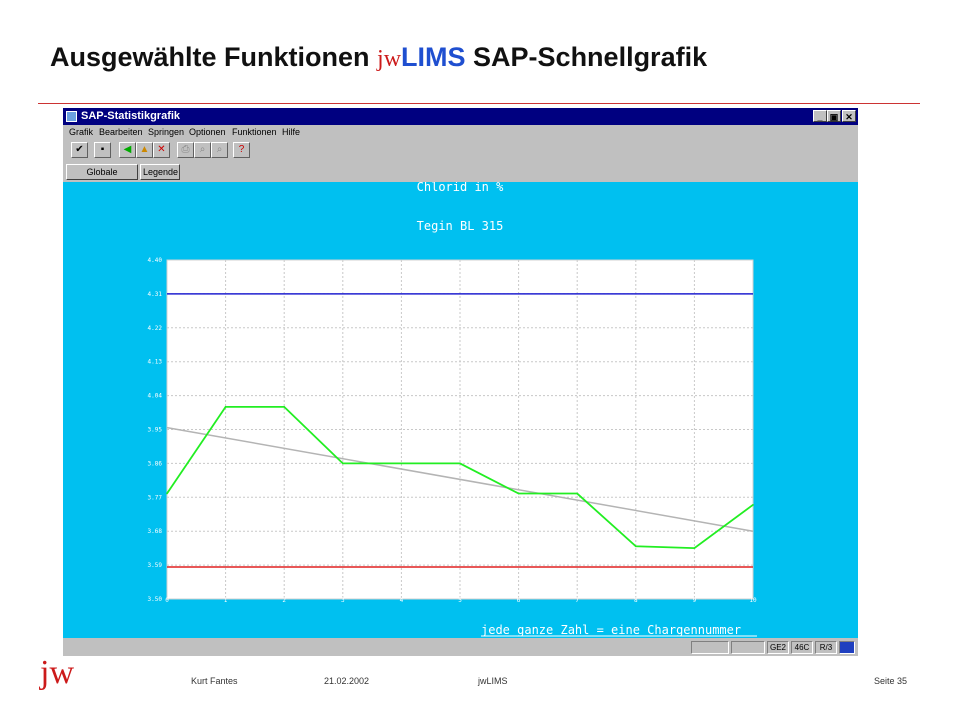 The image size is (960, 720). What do you see at coordinates (102, 177) in the screenshot?
I see `global-options-button: Globale Optionen` at bounding box center [102, 177].